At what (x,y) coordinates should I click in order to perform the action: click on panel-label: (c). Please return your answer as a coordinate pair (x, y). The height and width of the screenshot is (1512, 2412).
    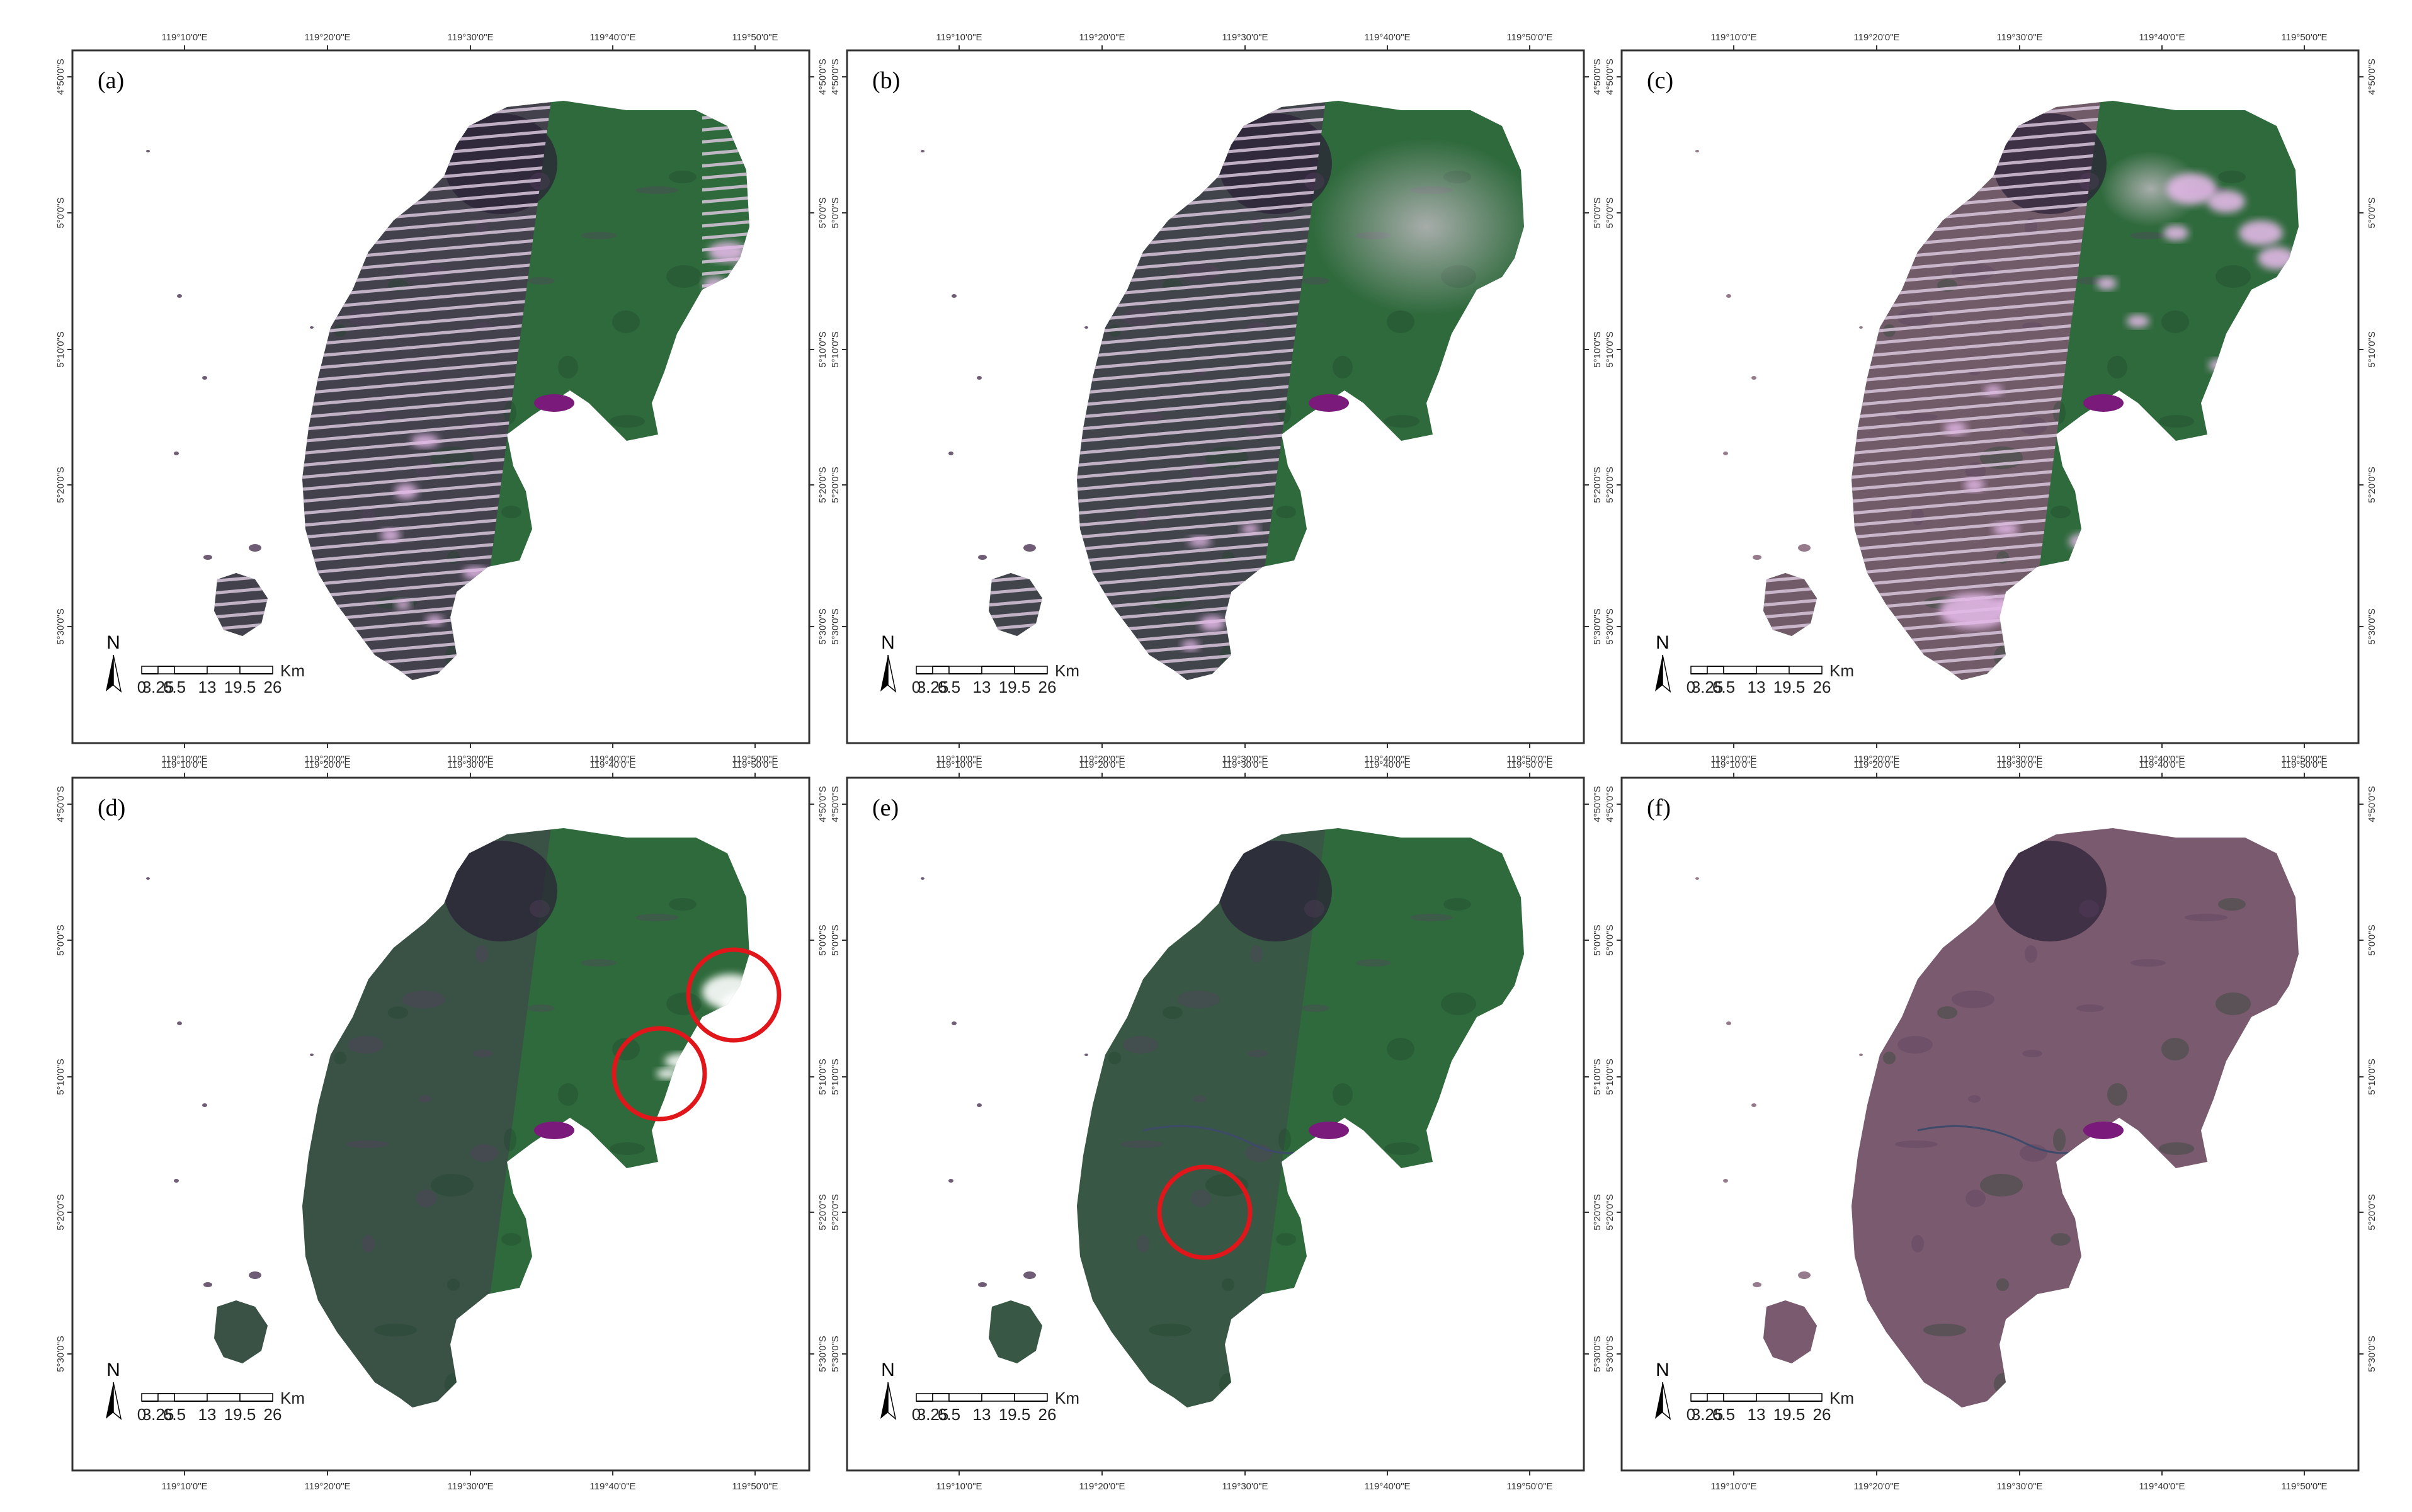
    Looking at the image, I should click on (1660, 80).